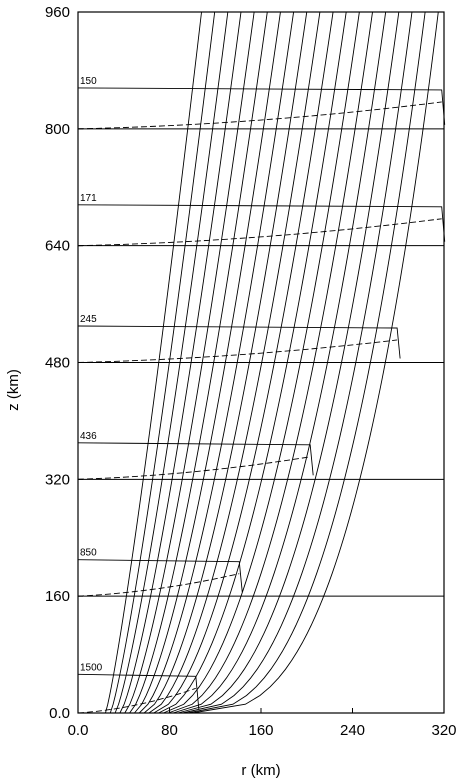 The height and width of the screenshot is (784, 463). Describe the element at coordinates (57, 596) in the screenshot. I see `y-tick-label: 160` at that location.